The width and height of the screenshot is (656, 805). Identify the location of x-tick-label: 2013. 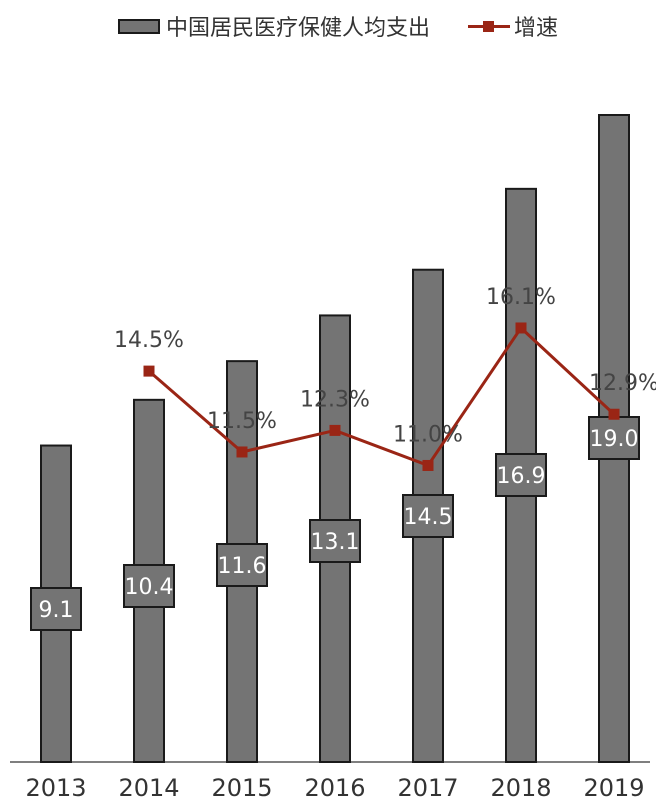
(55, 788).